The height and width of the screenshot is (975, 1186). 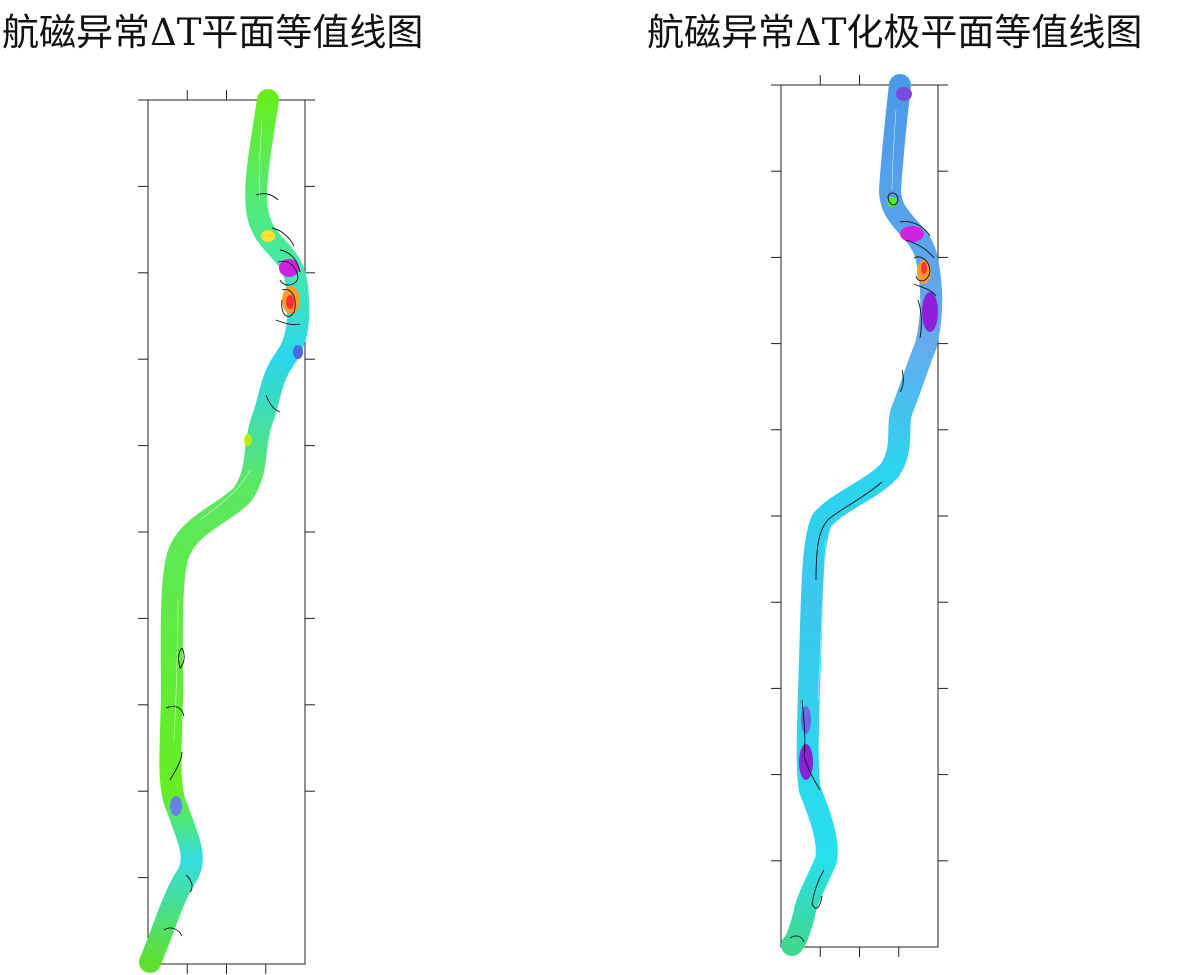 I want to click on map-panel-right, so click(x=859, y=515).